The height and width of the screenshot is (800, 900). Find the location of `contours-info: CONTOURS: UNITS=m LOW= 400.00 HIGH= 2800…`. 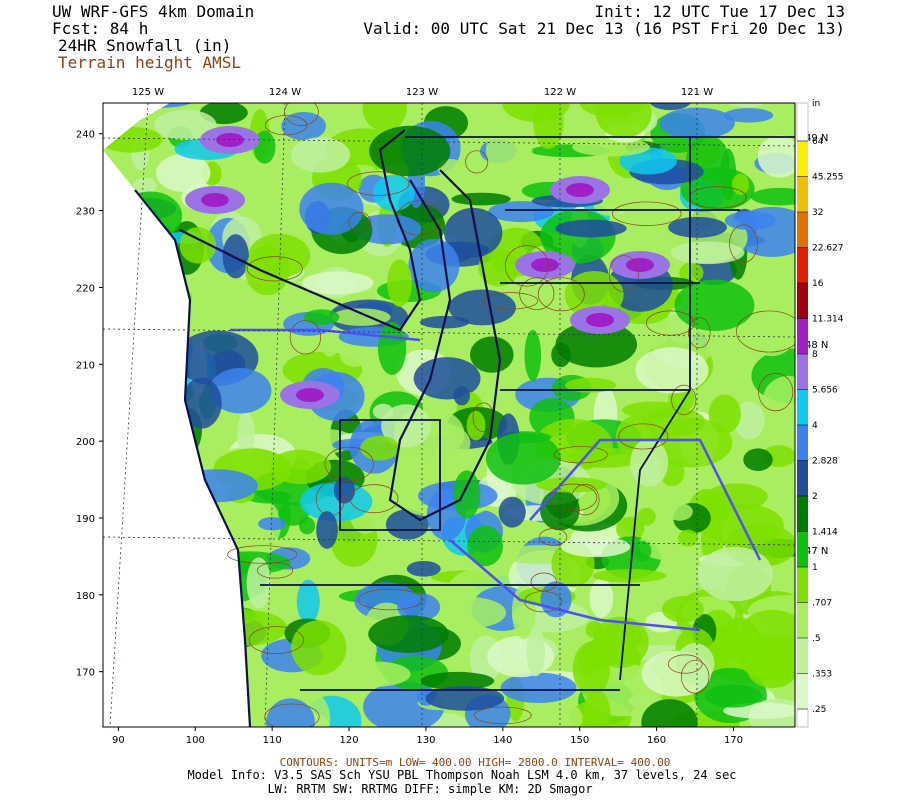

contours-info: CONTOURS: UNITS=m LOW= 400.00 HIGH= 2800… is located at coordinates (475, 762).